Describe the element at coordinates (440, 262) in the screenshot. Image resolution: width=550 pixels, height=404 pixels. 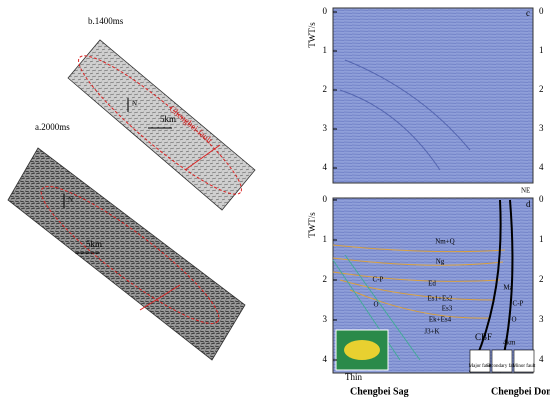
I see `unit-label: Ng` at that location.